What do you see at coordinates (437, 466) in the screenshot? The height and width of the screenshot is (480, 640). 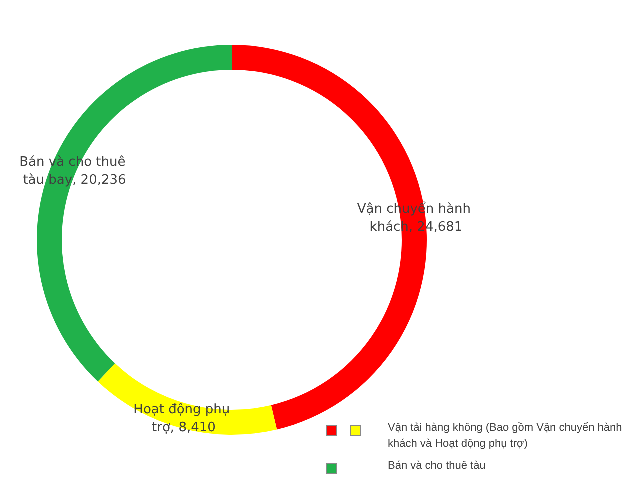 I see `text: Bán và cho thuê tàu` at bounding box center [437, 466].